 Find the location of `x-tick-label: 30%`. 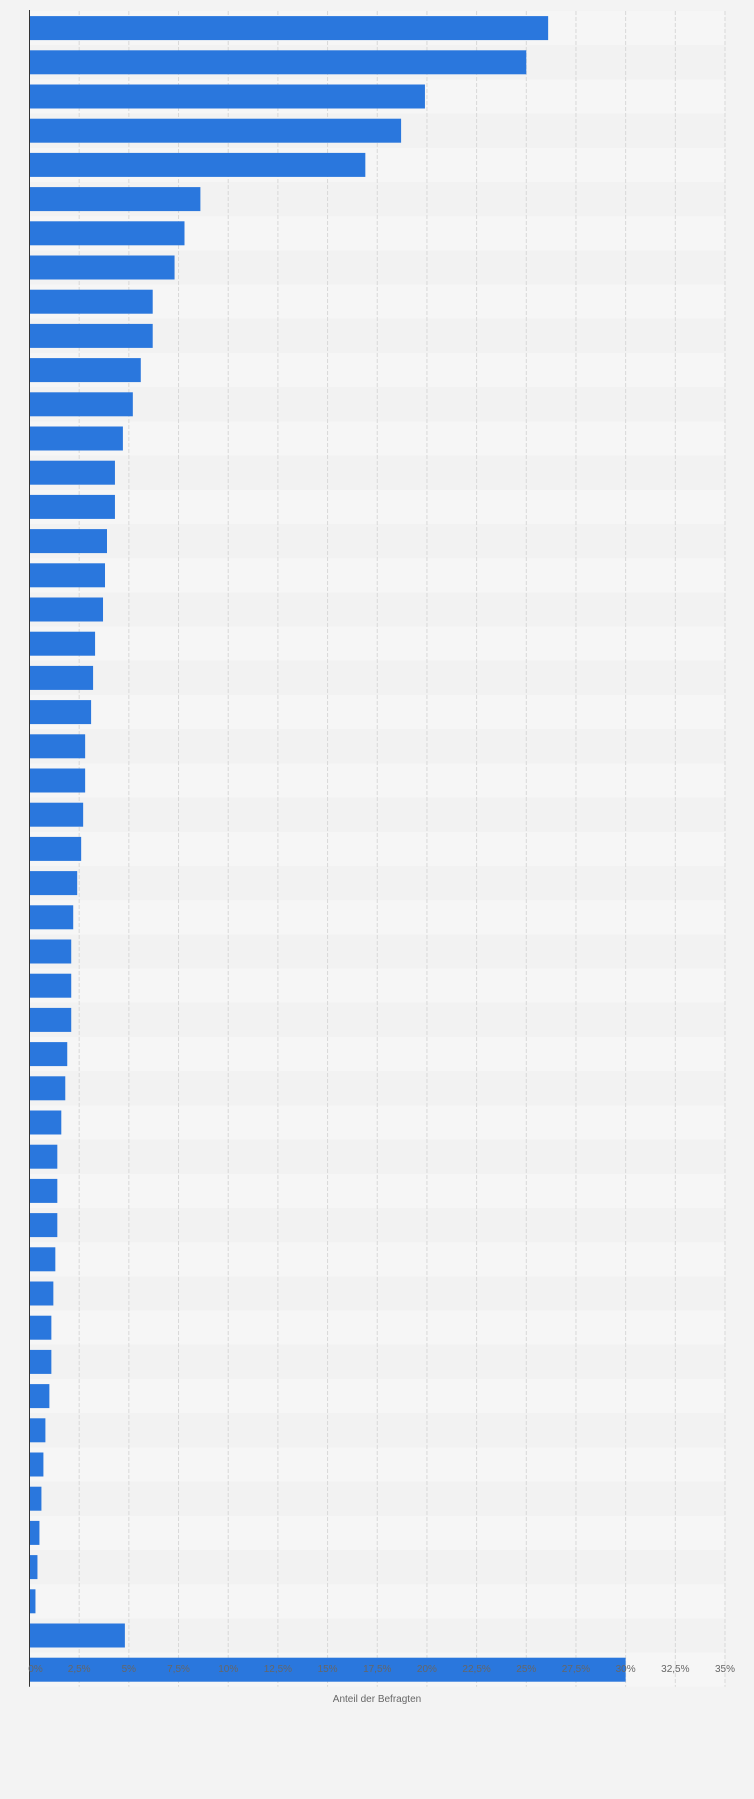

x-tick-label: 30% is located at coordinates (626, 1669).